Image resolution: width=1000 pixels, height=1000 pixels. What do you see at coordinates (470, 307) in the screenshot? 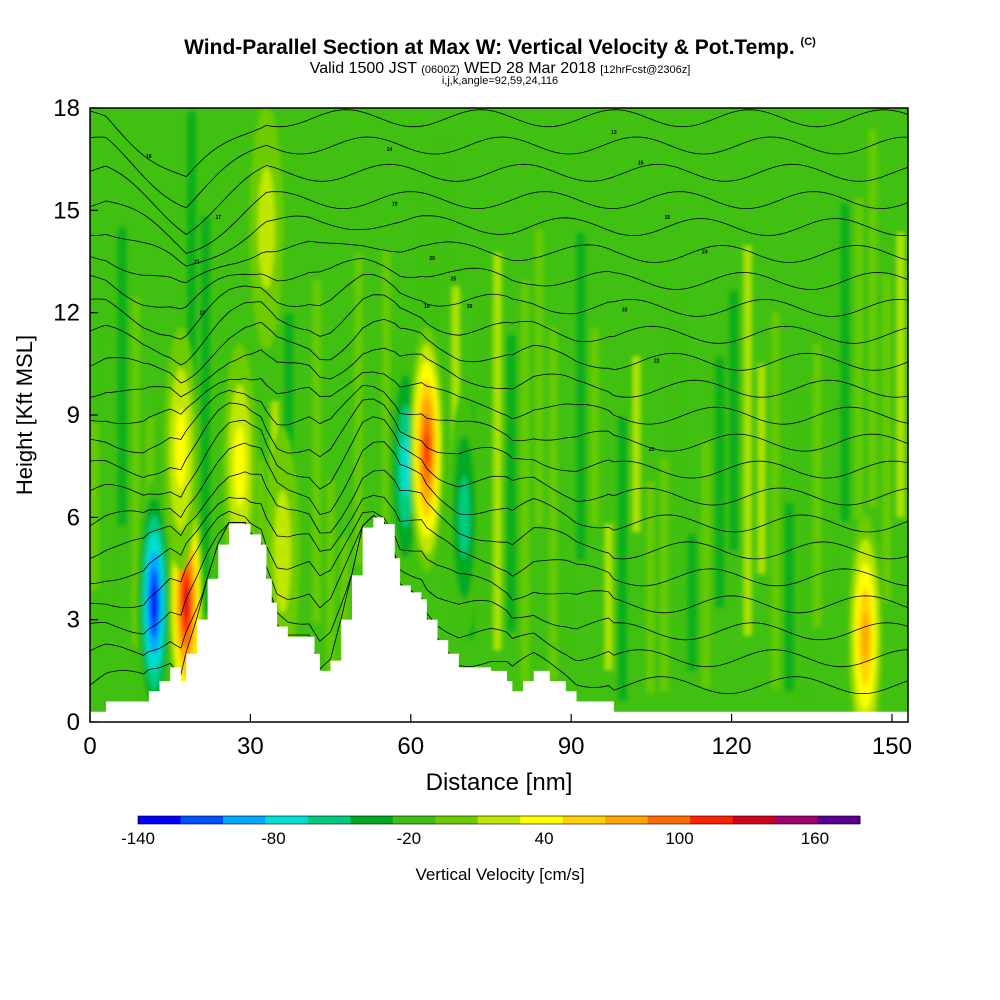
I see `contour-label: 30` at bounding box center [470, 307].